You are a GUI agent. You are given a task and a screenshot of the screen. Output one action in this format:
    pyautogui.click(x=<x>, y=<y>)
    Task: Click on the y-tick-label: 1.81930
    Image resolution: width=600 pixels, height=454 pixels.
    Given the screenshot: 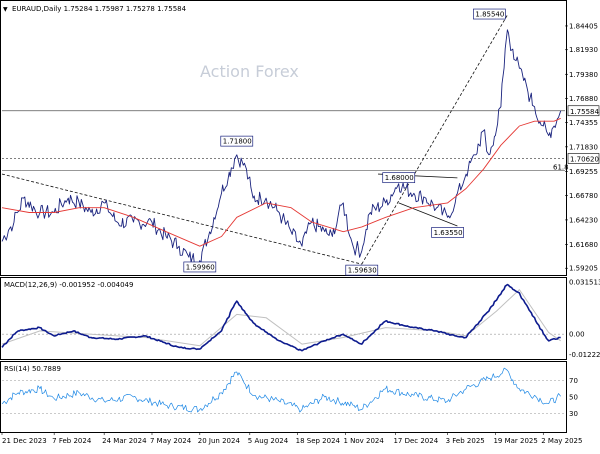 What is the action you would take?
    pyautogui.click(x=583, y=50)
    